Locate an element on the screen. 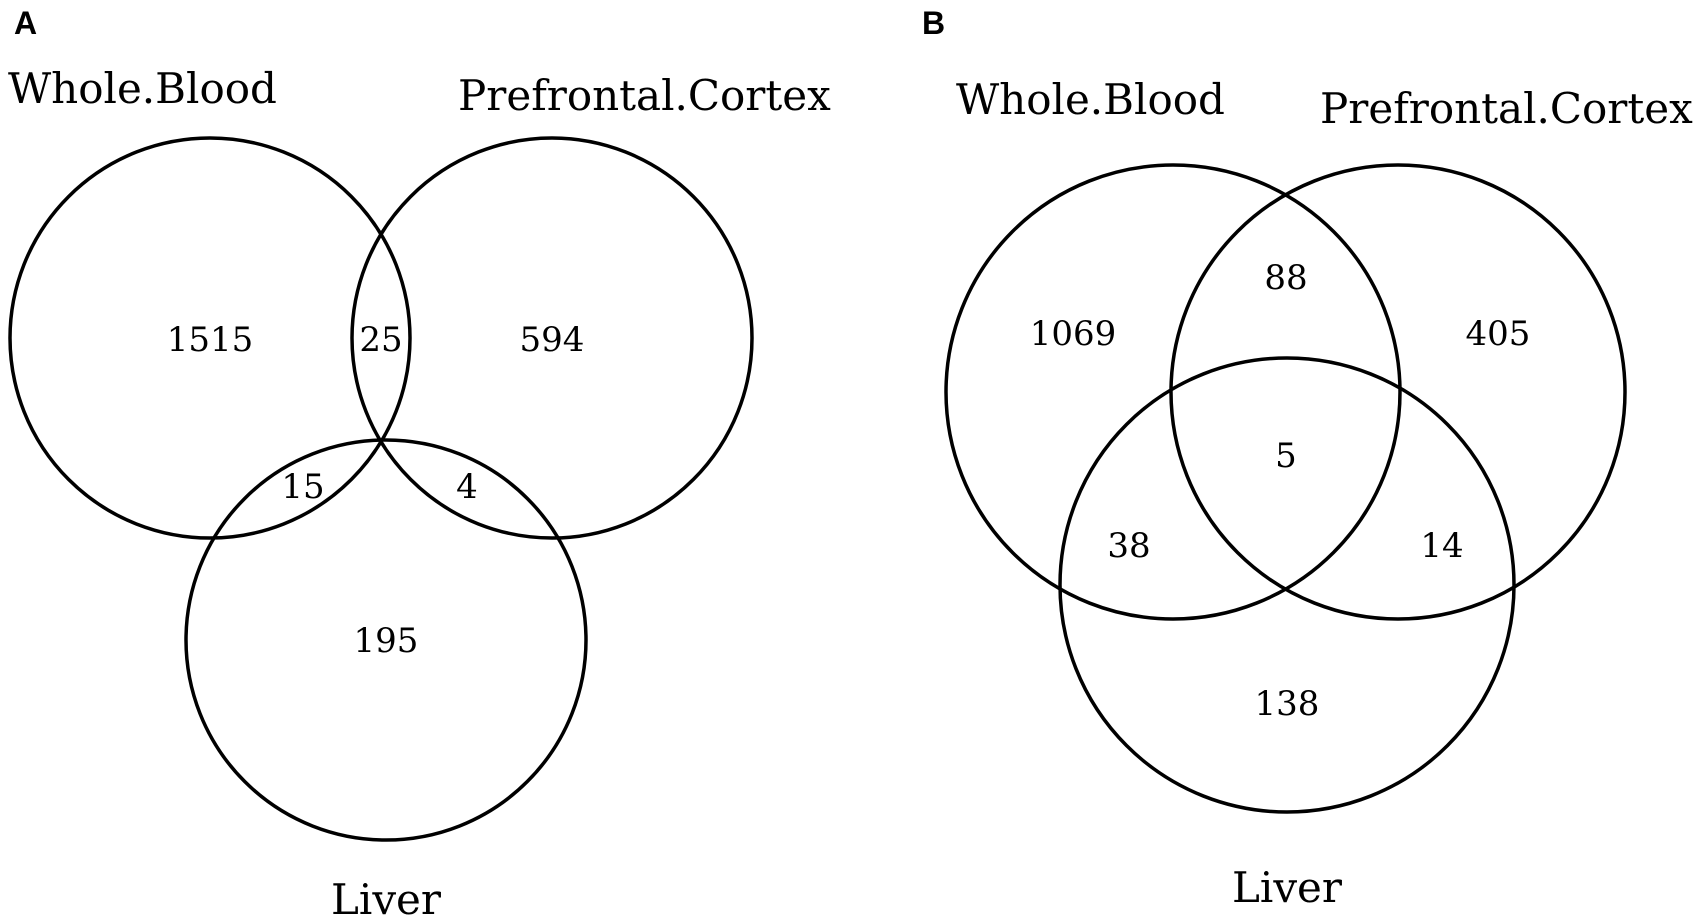 This screenshot has width=1699, height=919. panel-b-label-whole-blood: Whole.Blood is located at coordinates (1090, 99).